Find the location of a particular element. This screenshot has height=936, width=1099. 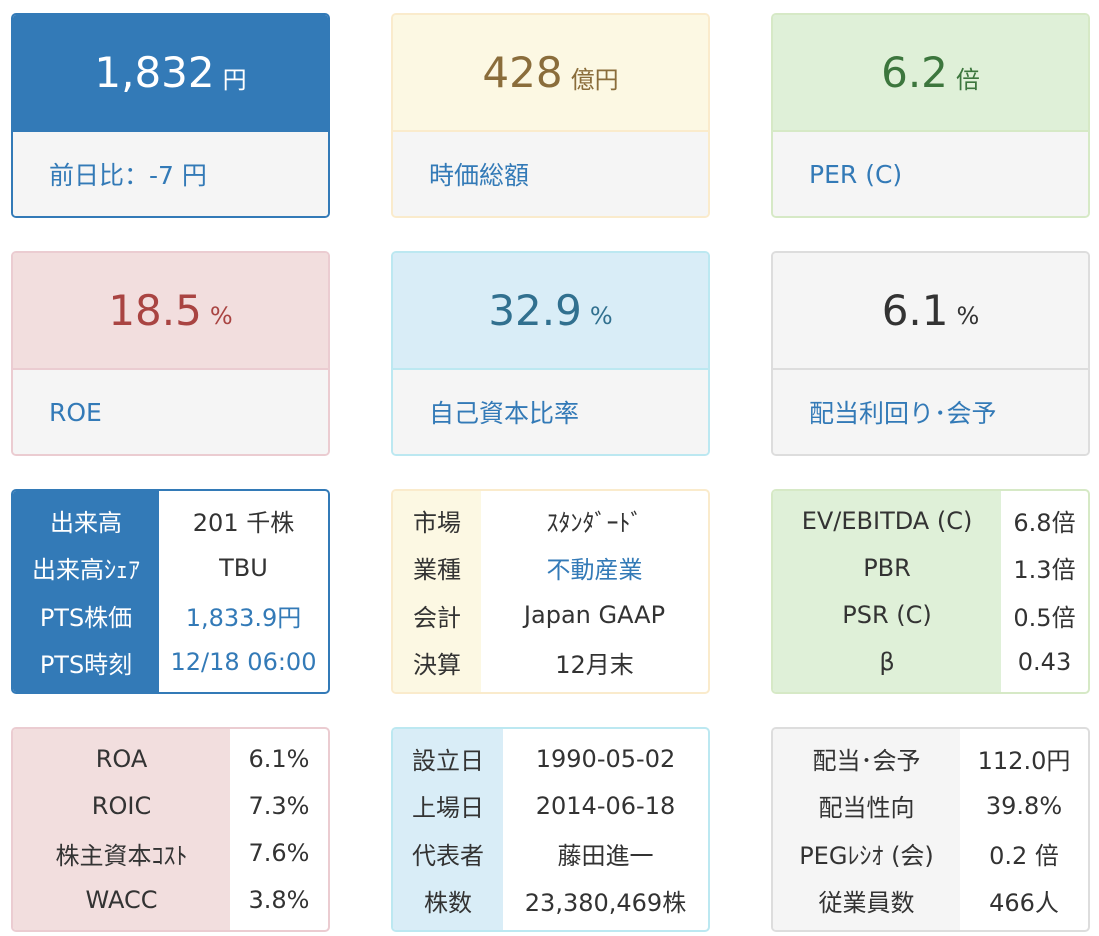

roic-label: ROIC is located at coordinates (121, 805).